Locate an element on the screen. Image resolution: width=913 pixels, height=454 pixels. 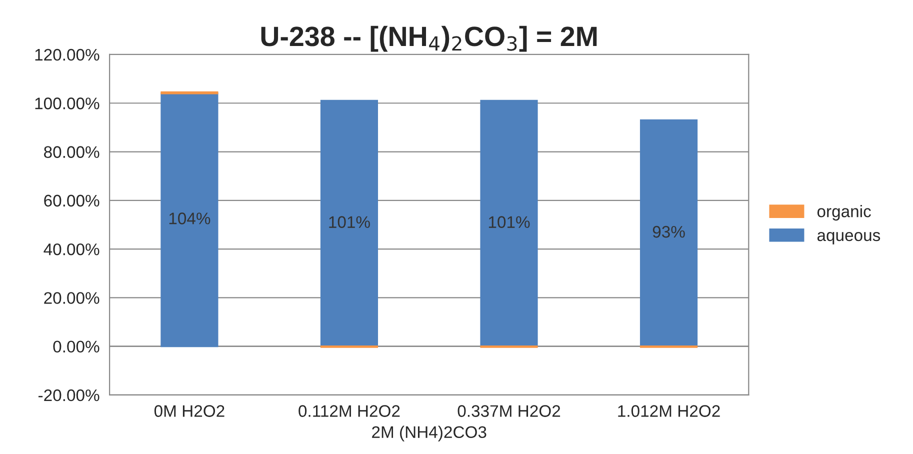
data-label: 93% is located at coordinates (668, 232).